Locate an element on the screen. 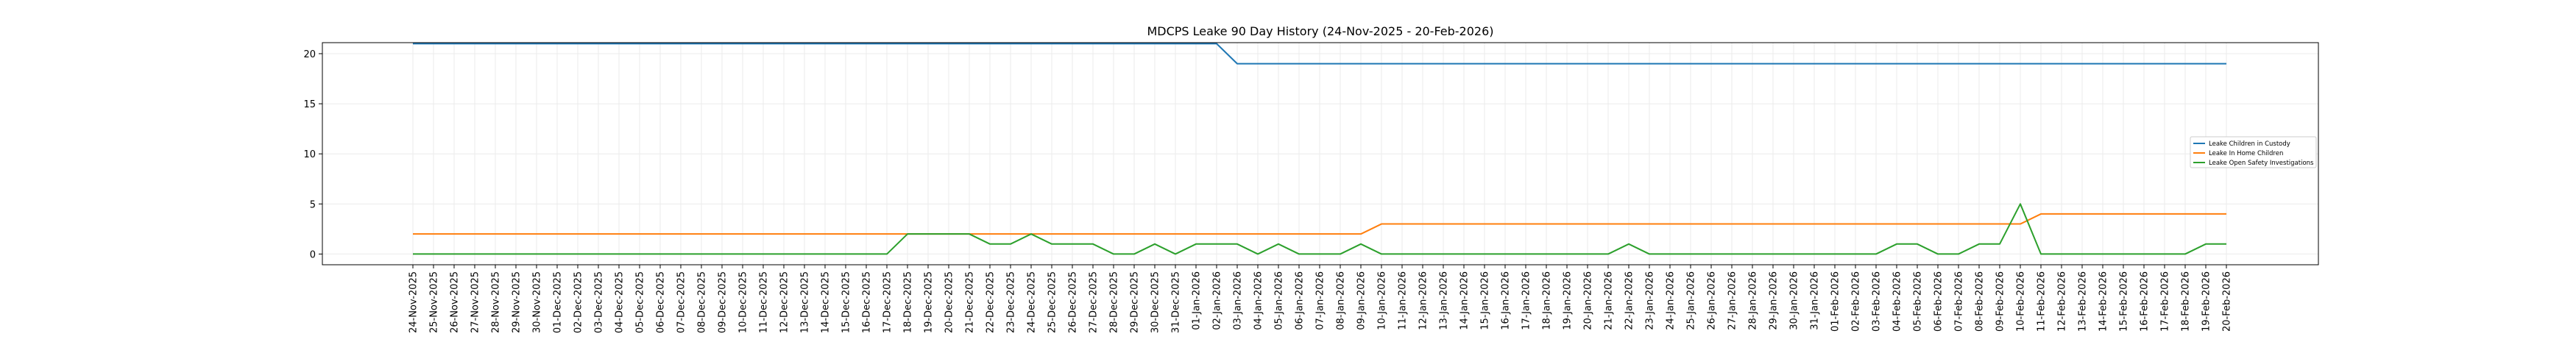  x-tick-label: 19-Dec-2025 is located at coordinates (929, 302).